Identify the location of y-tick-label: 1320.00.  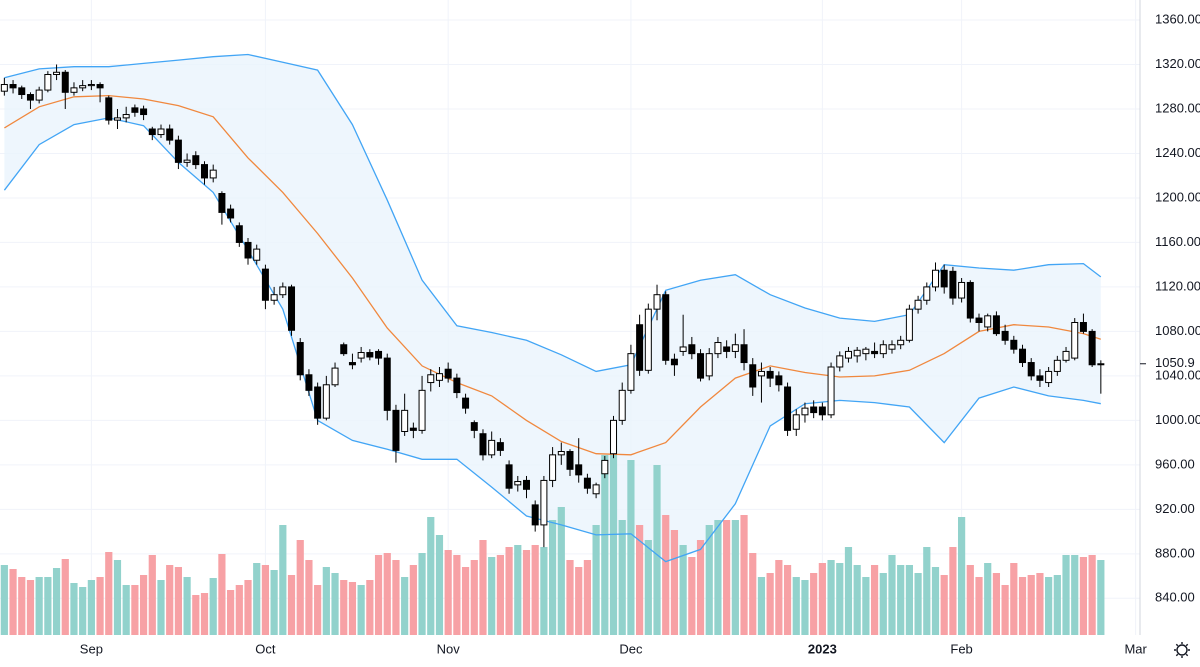
(1177, 63).